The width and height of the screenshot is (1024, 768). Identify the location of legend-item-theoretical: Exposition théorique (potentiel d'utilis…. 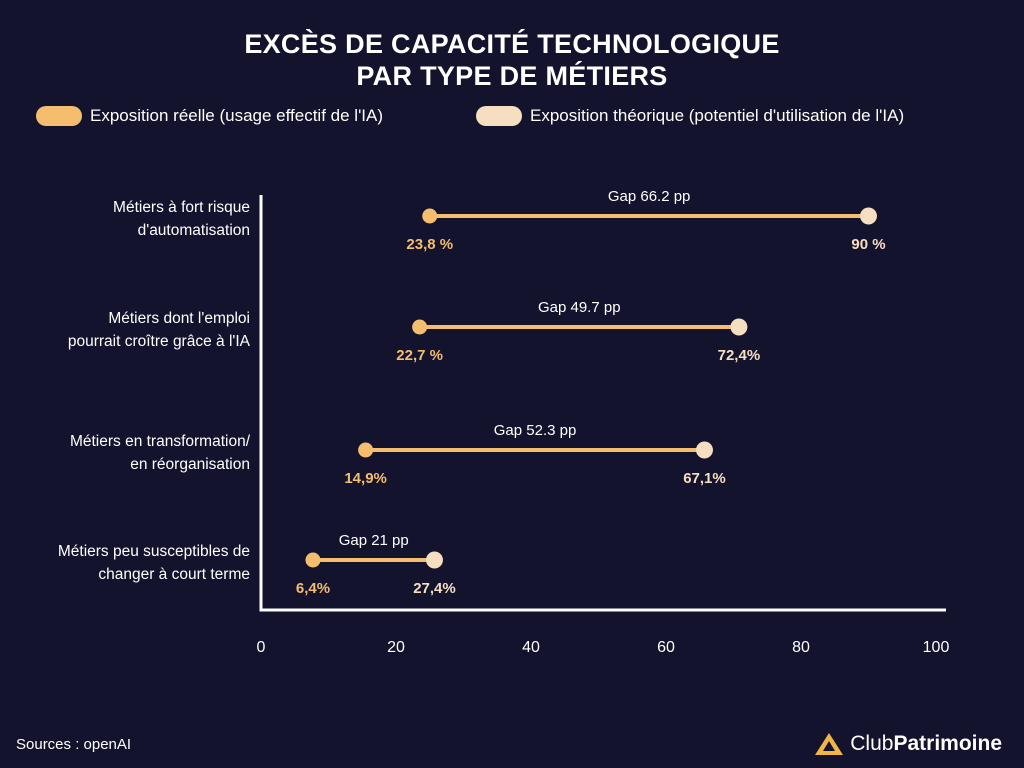
(690, 116).